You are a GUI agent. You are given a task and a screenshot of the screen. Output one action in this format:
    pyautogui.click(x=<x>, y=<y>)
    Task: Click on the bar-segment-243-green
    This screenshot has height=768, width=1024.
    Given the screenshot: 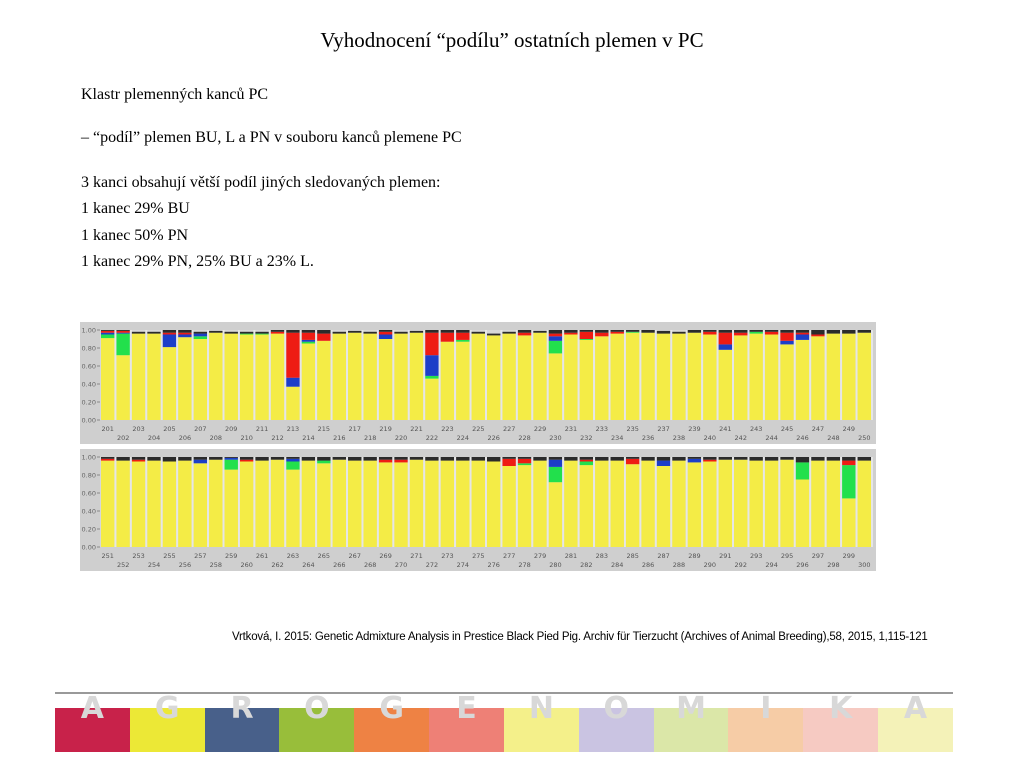 What is the action you would take?
    pyautogui.click(x=756, y=332)
    